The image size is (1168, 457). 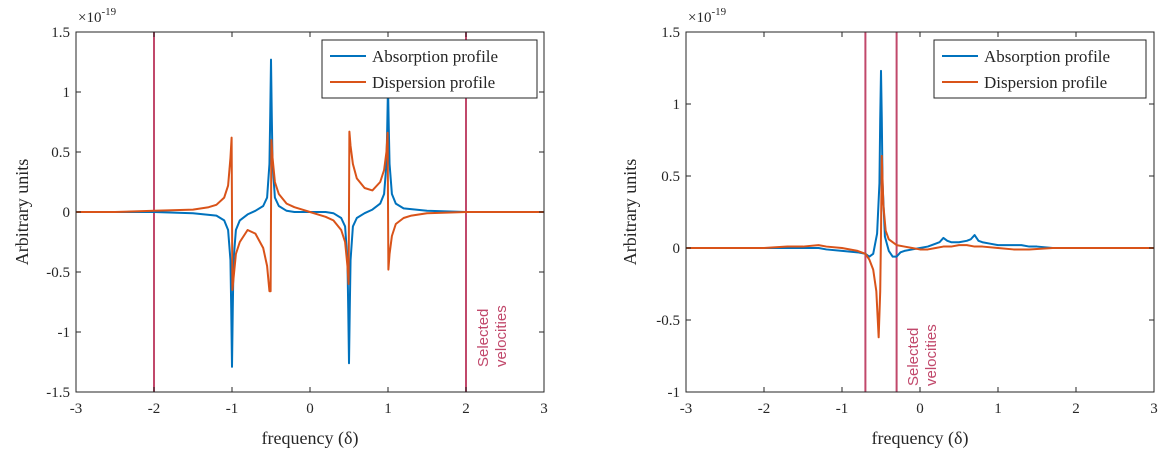 What do you see at coordinates (67, 93) in the screenshot?
I see `left-y-tick-label-5: 1` at bounding box center [67, 93].